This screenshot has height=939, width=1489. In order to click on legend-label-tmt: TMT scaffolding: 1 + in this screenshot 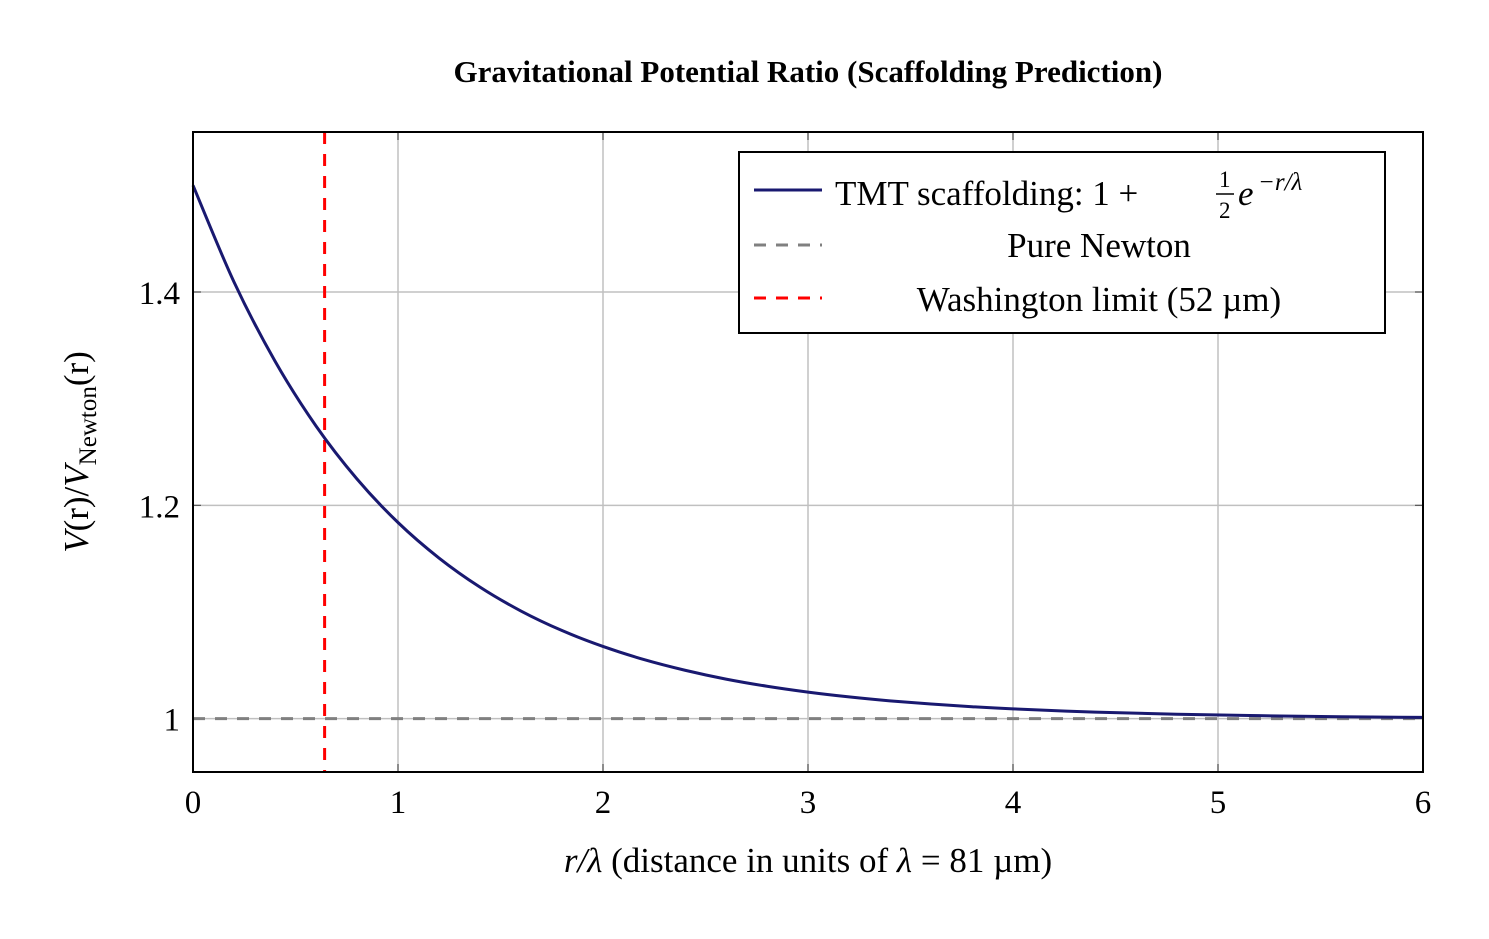, I will do `click(986, 193)`.